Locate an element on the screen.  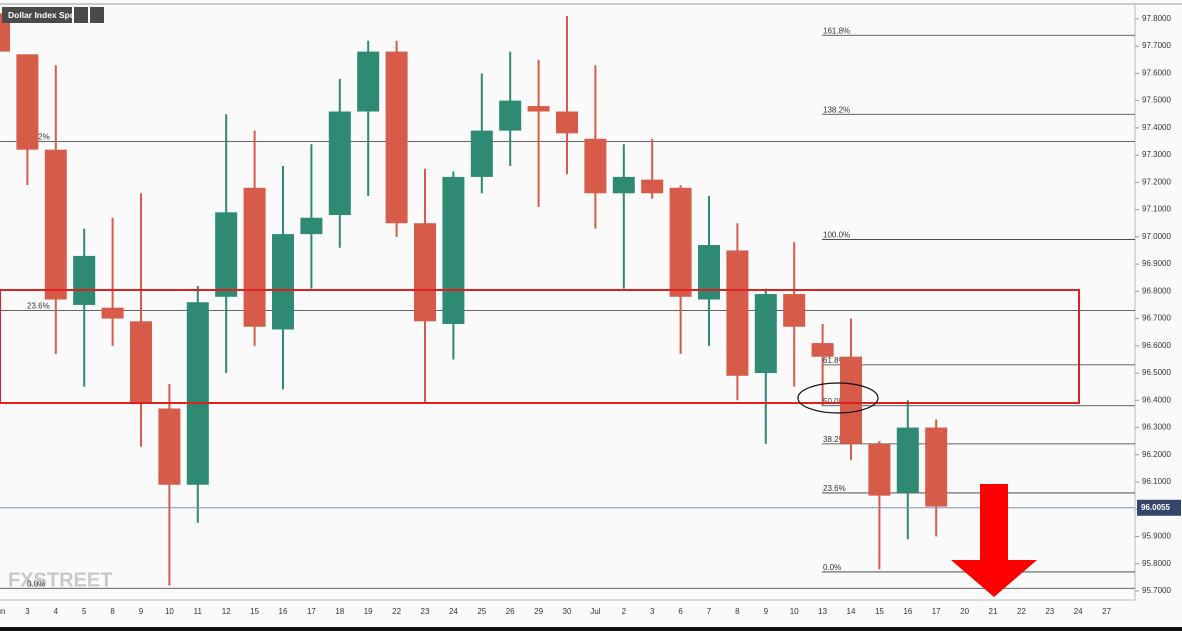
y-tick-label: 97.1000 is located at coordinates (1156, 209).